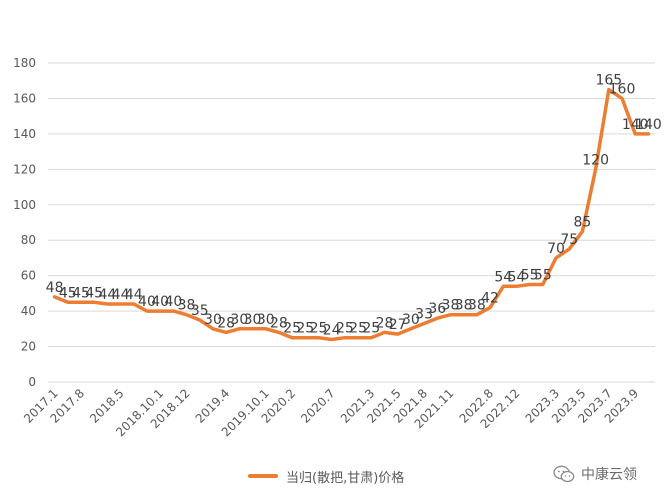  Describe the element at coordinates (318, 406) in the screenshot. I see `x-tick-label: 2020.7` at that location.